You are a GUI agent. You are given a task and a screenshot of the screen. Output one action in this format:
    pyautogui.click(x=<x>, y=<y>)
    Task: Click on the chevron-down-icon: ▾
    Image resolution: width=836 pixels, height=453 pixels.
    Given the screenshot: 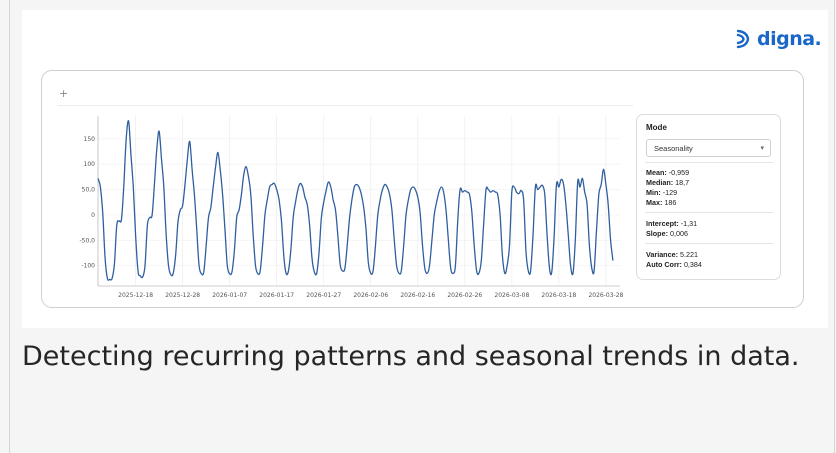 What is the action you would take?
    pyautogui.click(x=762, y=148)
    